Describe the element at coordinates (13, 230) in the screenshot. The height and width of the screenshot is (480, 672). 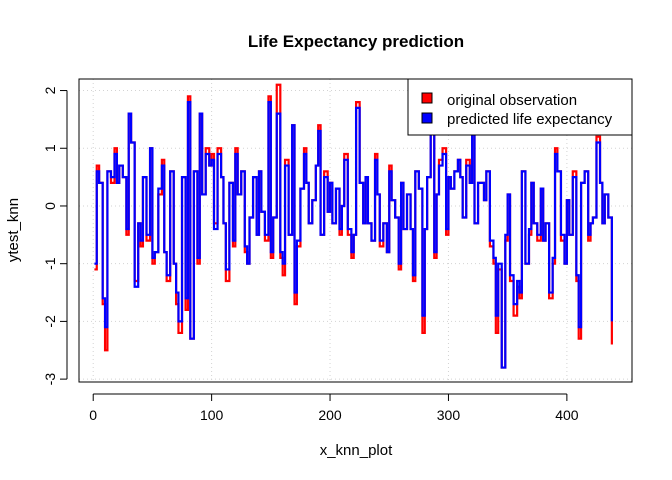
I see `y-axis-label: ytest_knn` at that location.